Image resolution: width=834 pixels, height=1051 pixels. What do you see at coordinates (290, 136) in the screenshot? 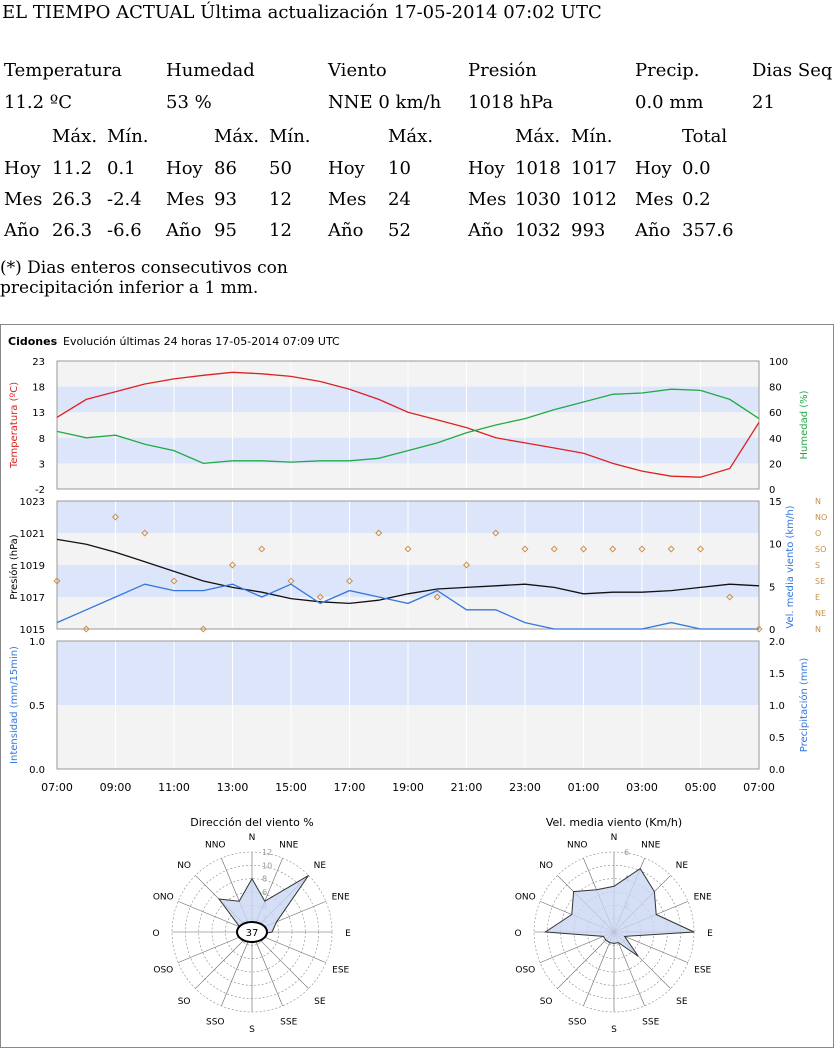
I see `hum-min-head: Mín.` at bounding box center [290, 136].